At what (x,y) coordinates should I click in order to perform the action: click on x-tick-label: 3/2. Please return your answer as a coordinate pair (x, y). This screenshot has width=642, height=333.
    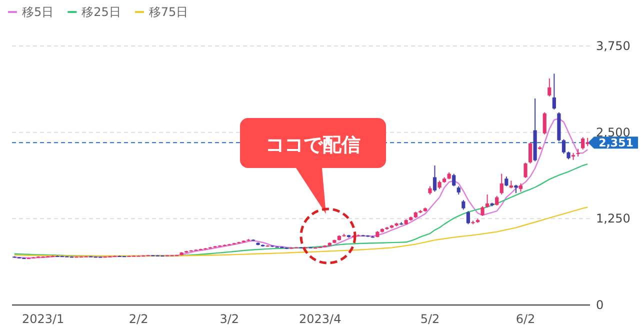
    Looking at the image, I should click on (230, 319).